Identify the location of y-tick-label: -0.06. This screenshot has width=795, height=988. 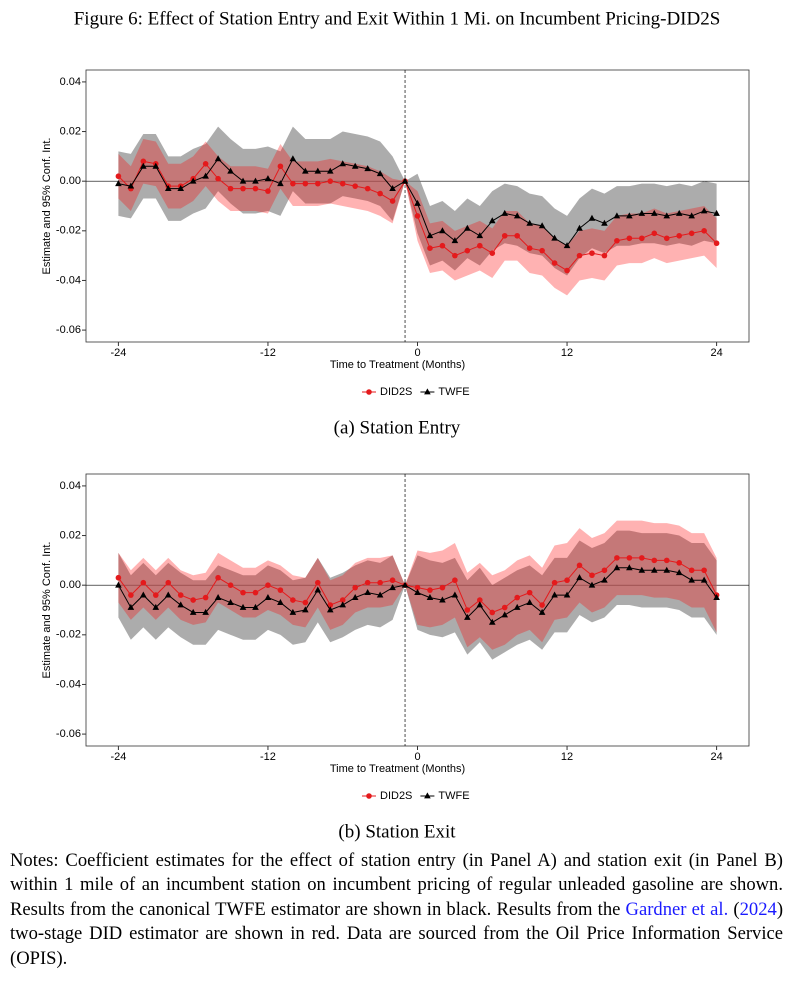
(68, 330).